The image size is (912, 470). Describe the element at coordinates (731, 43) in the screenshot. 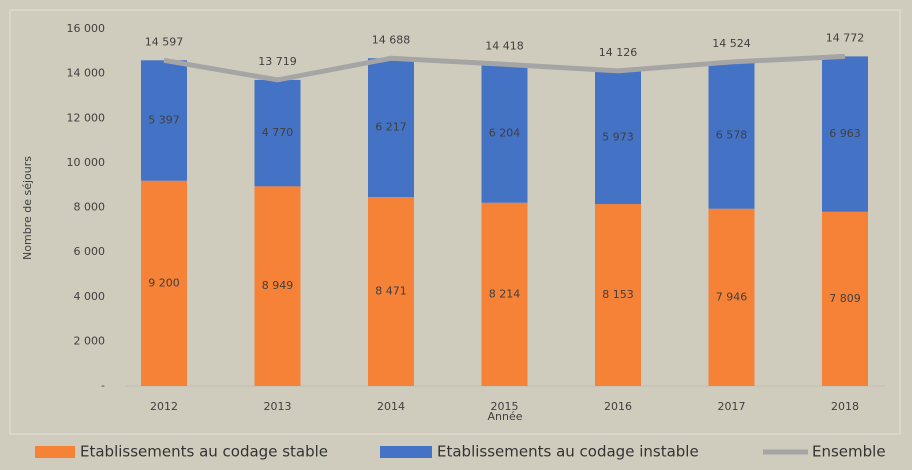

I see `data-label: 14 524` at that location.